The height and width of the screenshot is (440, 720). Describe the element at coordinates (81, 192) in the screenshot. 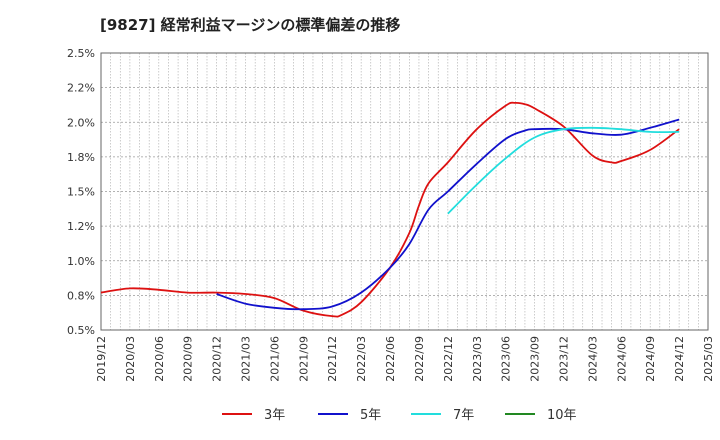

I see `y-tick-label: 1.5%` at that location.